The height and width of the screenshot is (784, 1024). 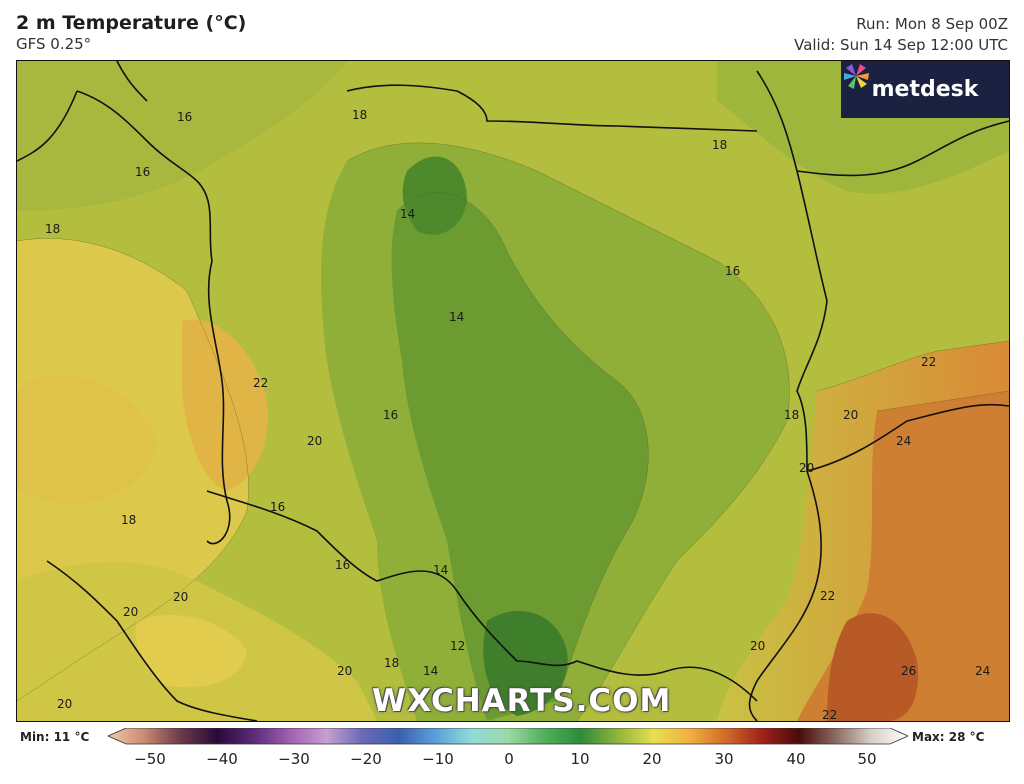 What do you see at coordinates (509, 759) in the screenshot?
I see `tick-label: 0` at bounding box center [509, 759].